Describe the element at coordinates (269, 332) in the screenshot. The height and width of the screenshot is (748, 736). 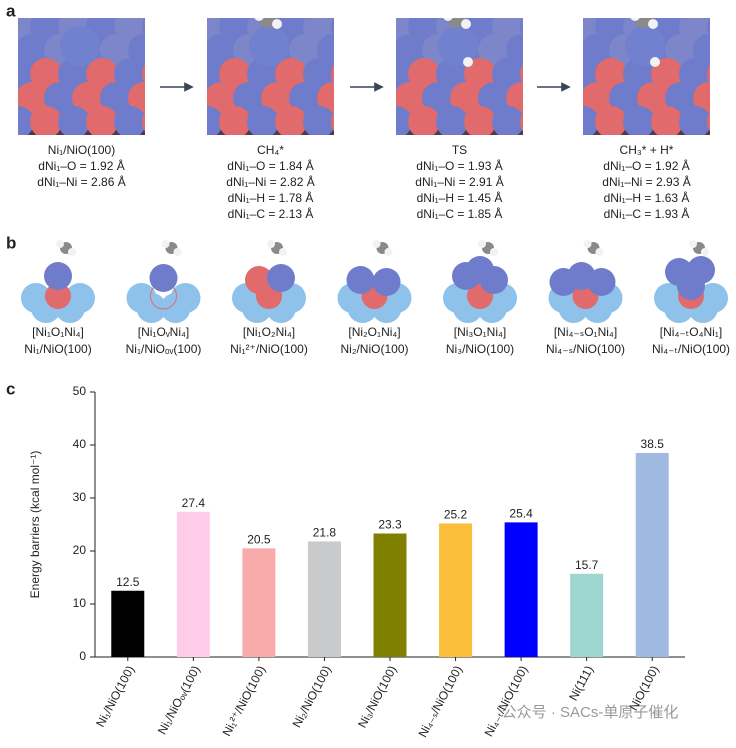
I see `formula-label: [Ni₁O₂Ni₄]` at that location.